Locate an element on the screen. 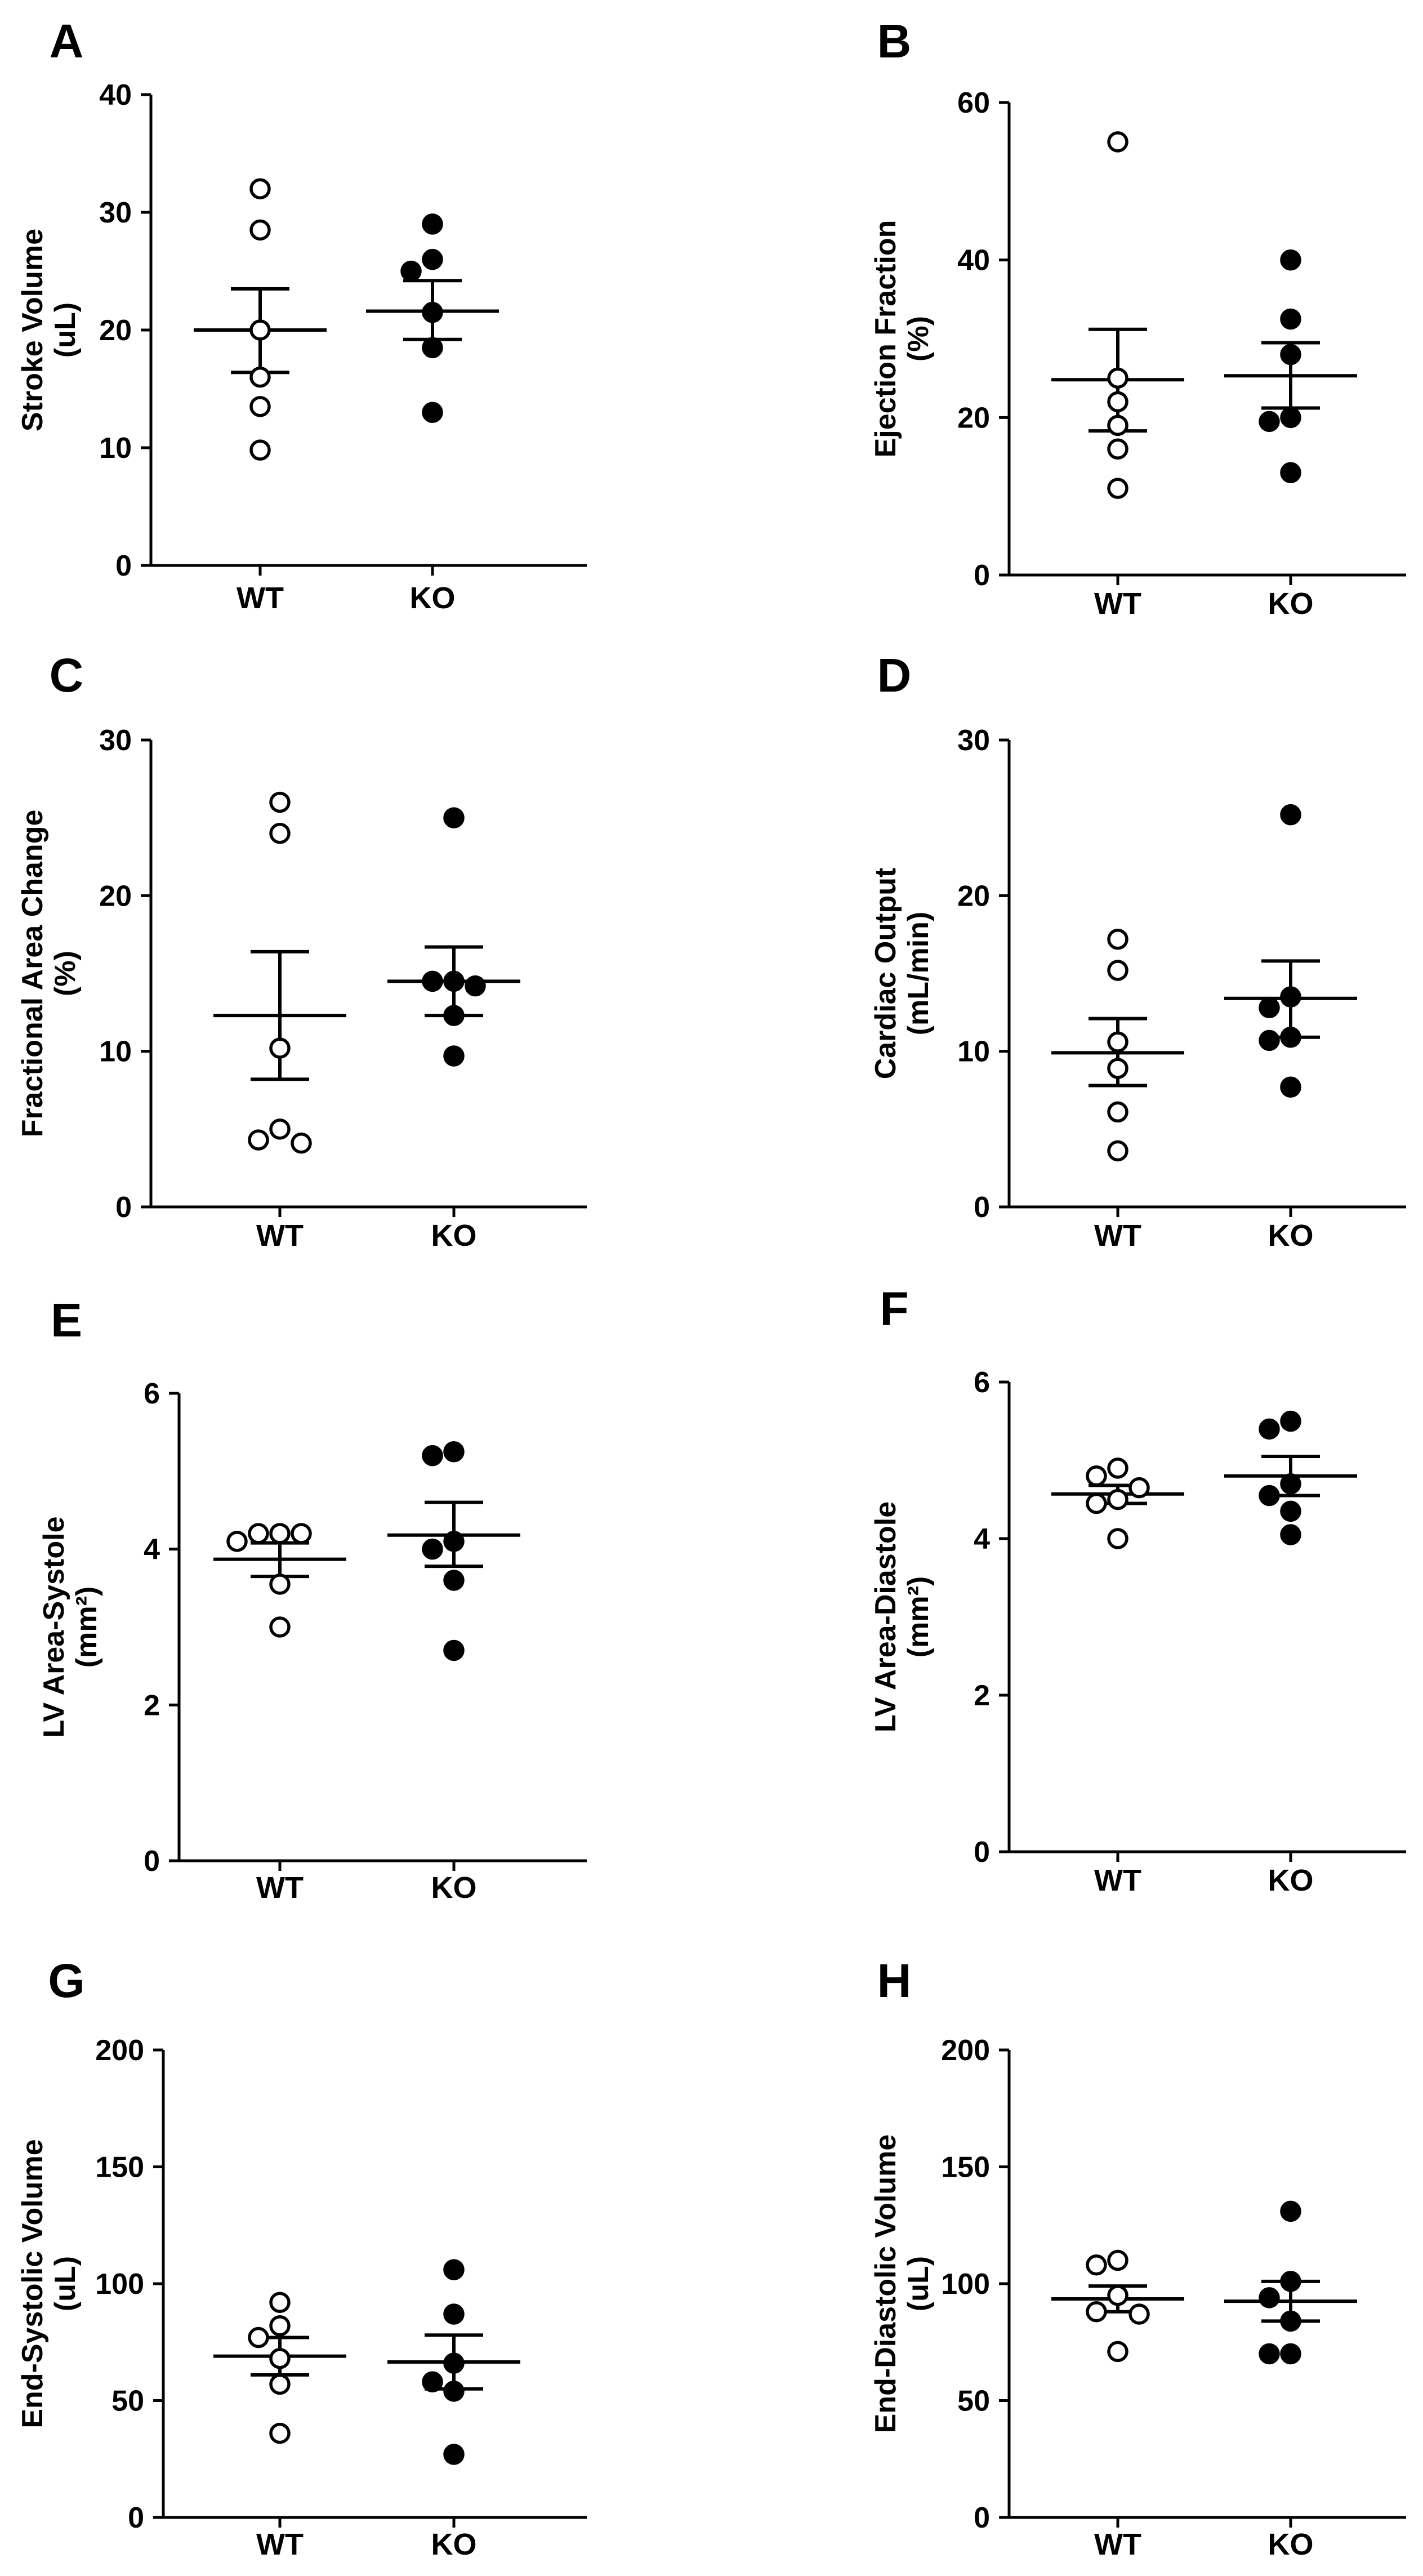 This screenshot has width=1423, height=2576. y-axis-label: Ejection Fraction(%) is located at coordinates (902, 339).